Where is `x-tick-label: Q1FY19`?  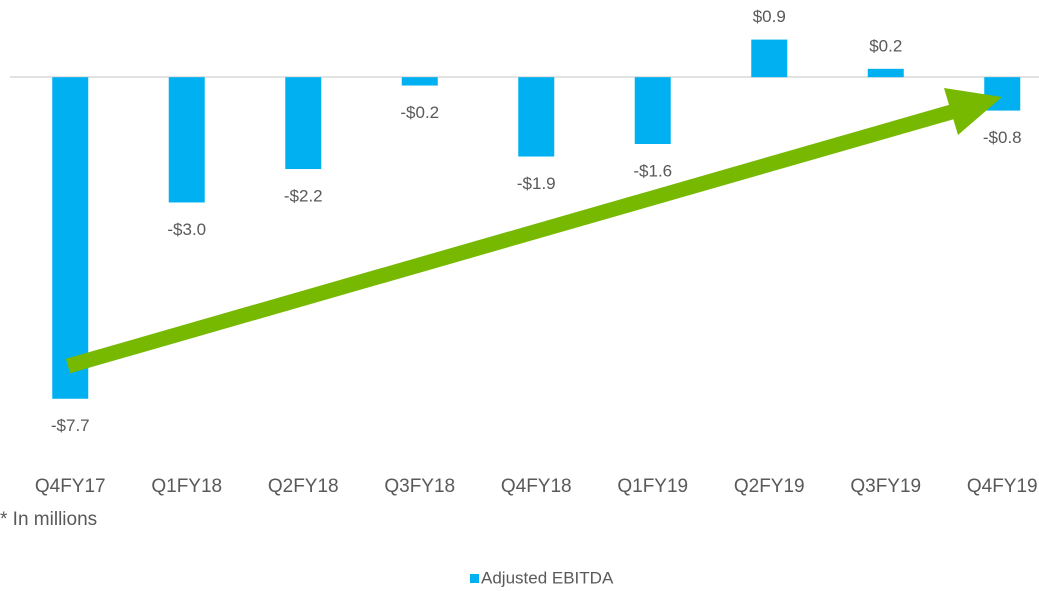
x-tick-label: Q1FY19 is located at coordinates (652, 486).